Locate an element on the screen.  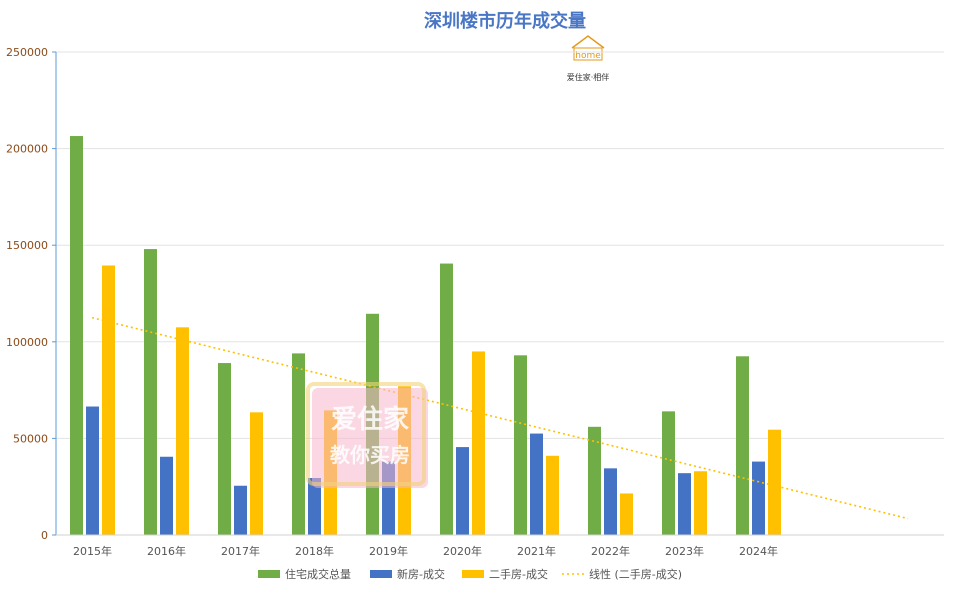
bar-3-2021年 is located at coordinates (552, 495).